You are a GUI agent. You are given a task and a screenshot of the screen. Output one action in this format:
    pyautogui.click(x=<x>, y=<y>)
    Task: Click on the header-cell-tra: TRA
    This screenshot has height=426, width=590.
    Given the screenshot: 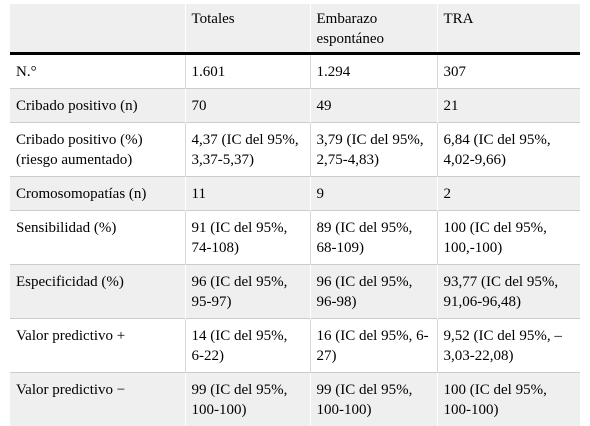 What is the action you would take?
    pyautogui.click(x=508, y=29)
    